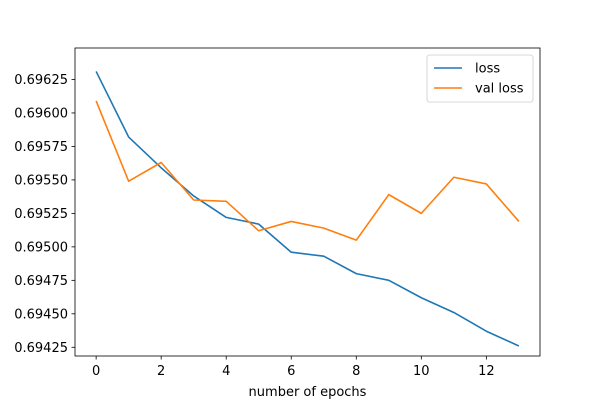 This screenshot has width=600, height=400. I want to click on y-tick-label: 0.69500, so click(41, 247).